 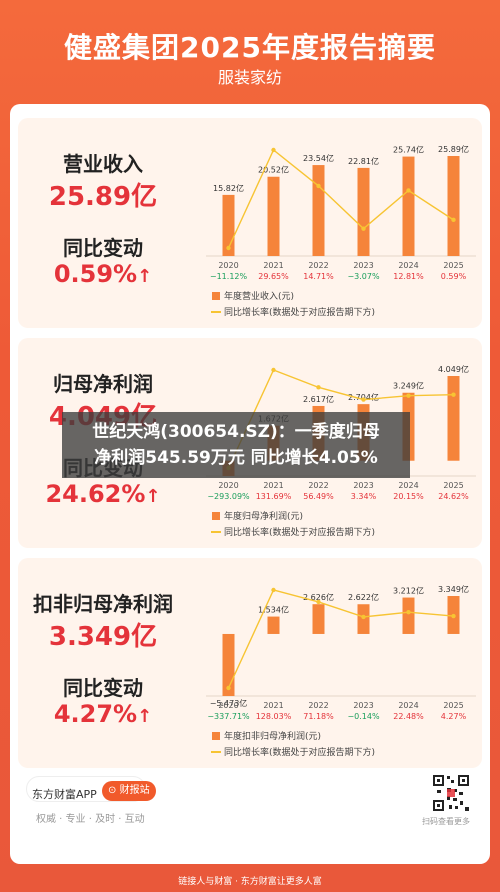 I want to click on rate-value-label: 4.27%, so click(x=454, y=716).